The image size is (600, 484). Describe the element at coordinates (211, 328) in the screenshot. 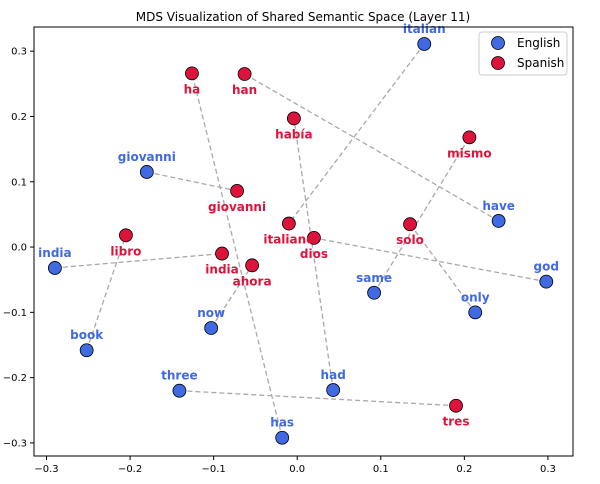

I see `point-english-now` at that location.